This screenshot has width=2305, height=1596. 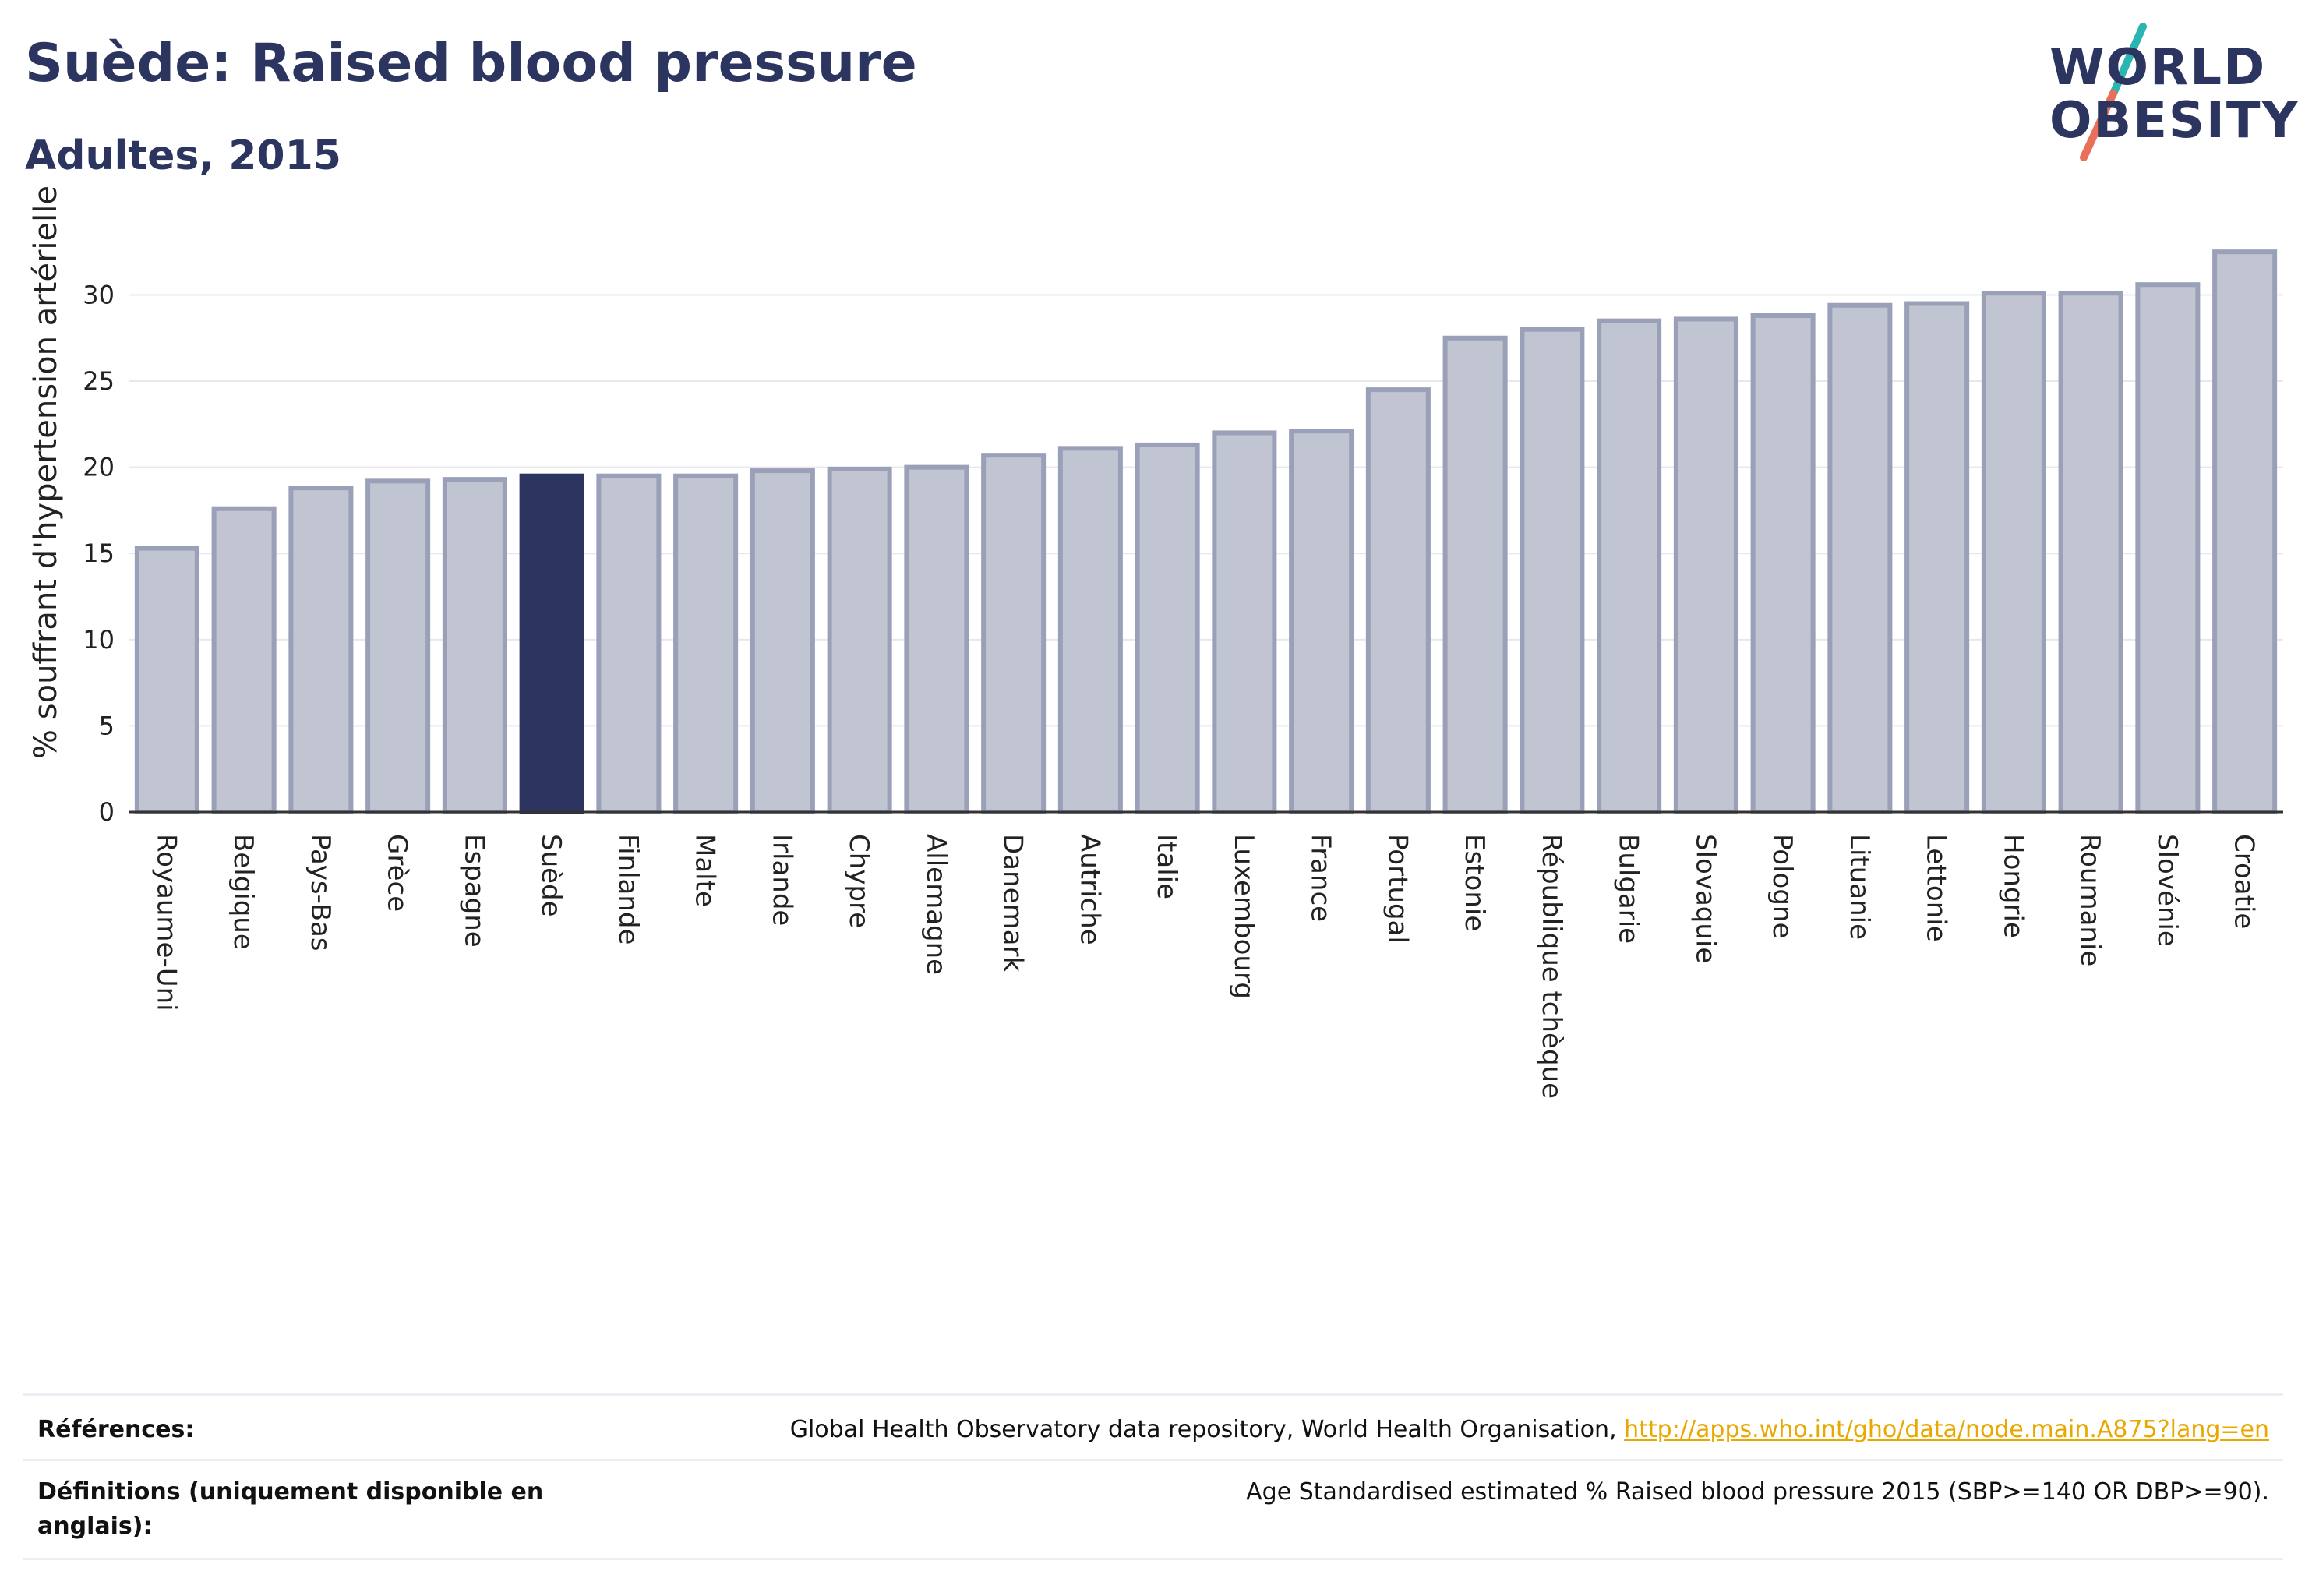 I want to click on bar-portugal, so click(x=1398, y=600).